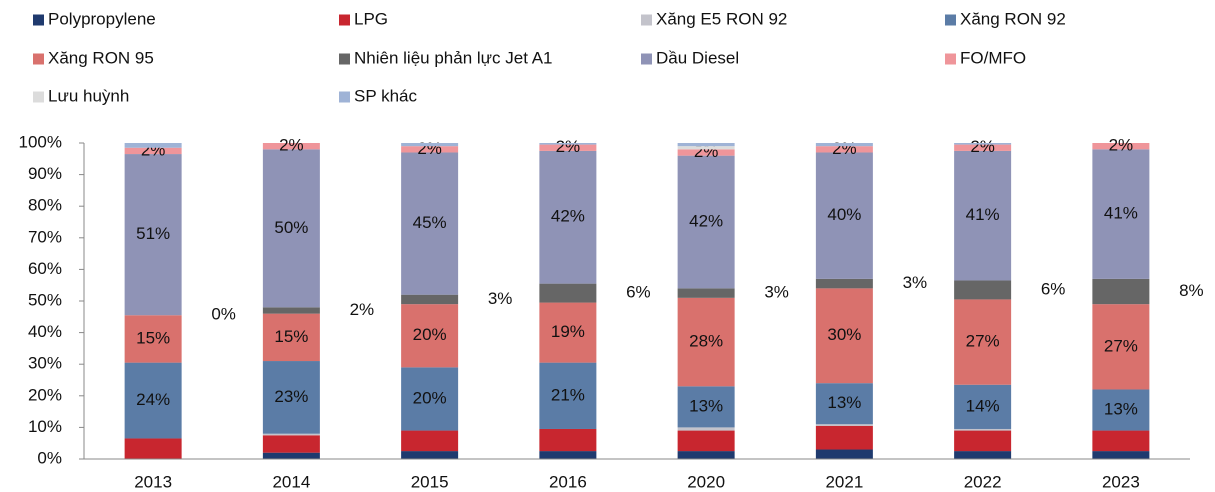  Describe the element at coordinates (386, 95) in the screenshot. I see `legend-label: SP khác` at that location.